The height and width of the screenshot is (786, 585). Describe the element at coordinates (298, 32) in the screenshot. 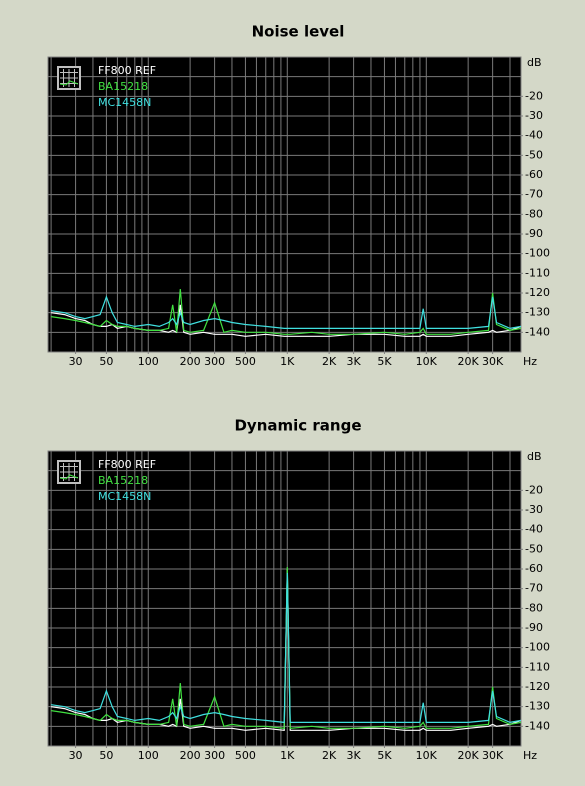

I see `chart-title: Noise level` at that location.